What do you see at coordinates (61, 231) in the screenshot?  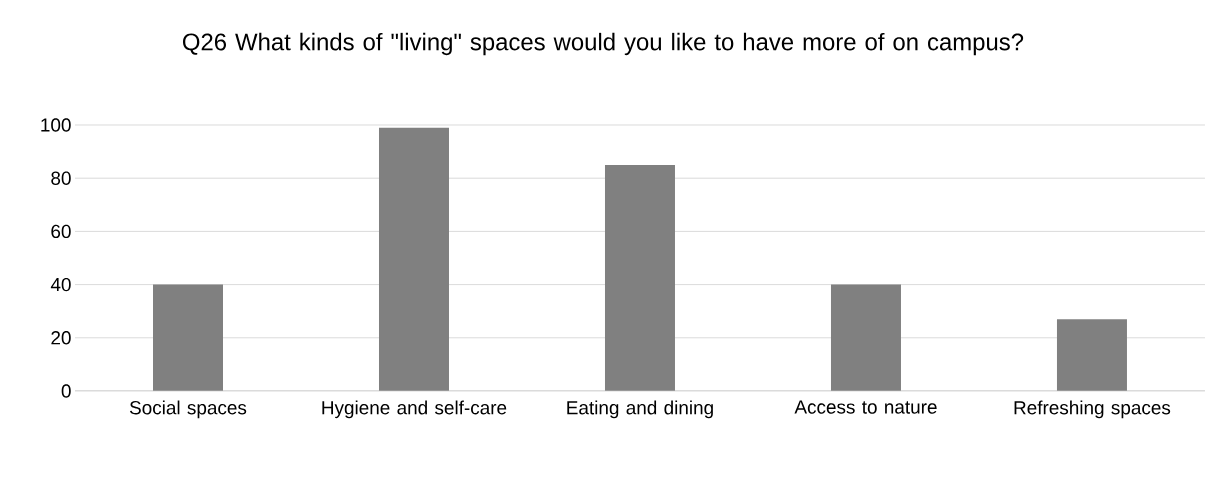 I see `y-tick-label: 60` at bounding box center [61, 231].